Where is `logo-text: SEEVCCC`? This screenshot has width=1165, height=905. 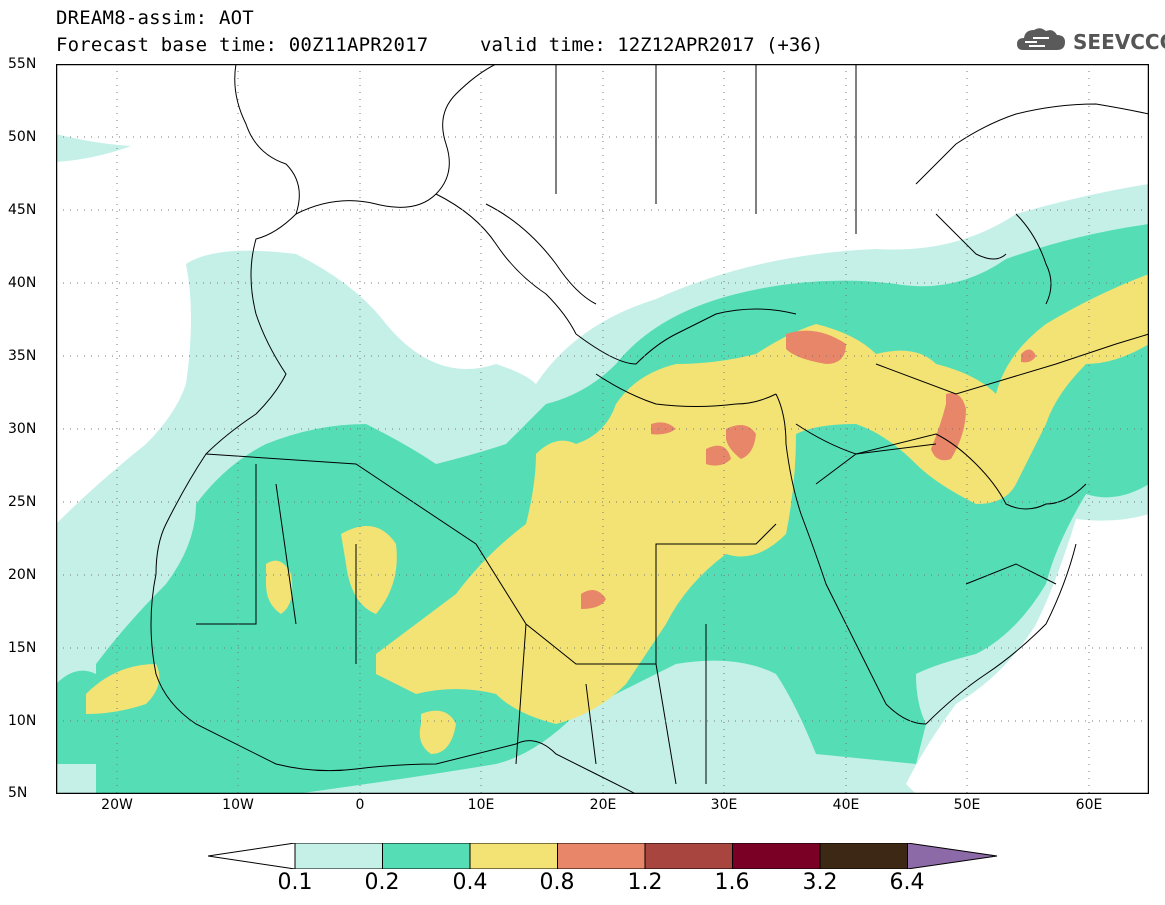
logo-text: SEEVCCC is located at coordinates (1119, 42).